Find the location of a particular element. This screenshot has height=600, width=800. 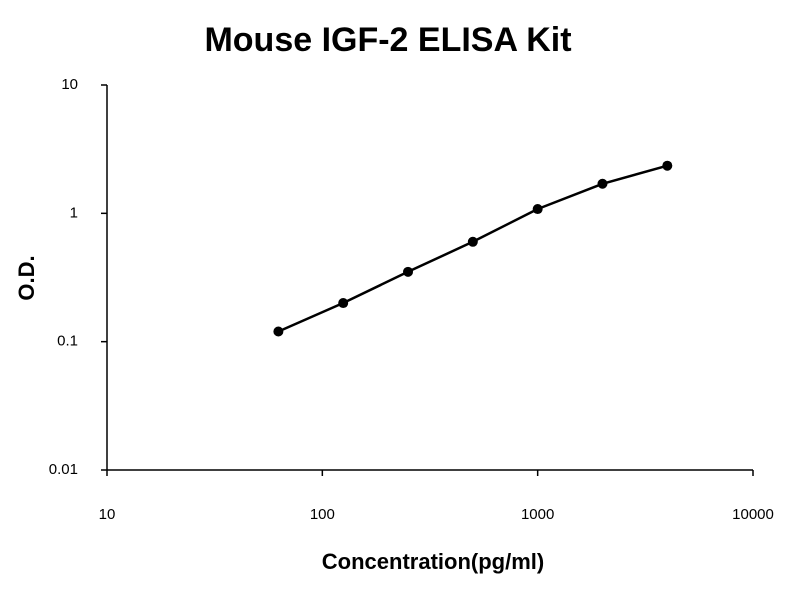

chart-title: Mouse IGF-2 ELISA Kit is located at coordinates (387, 40).